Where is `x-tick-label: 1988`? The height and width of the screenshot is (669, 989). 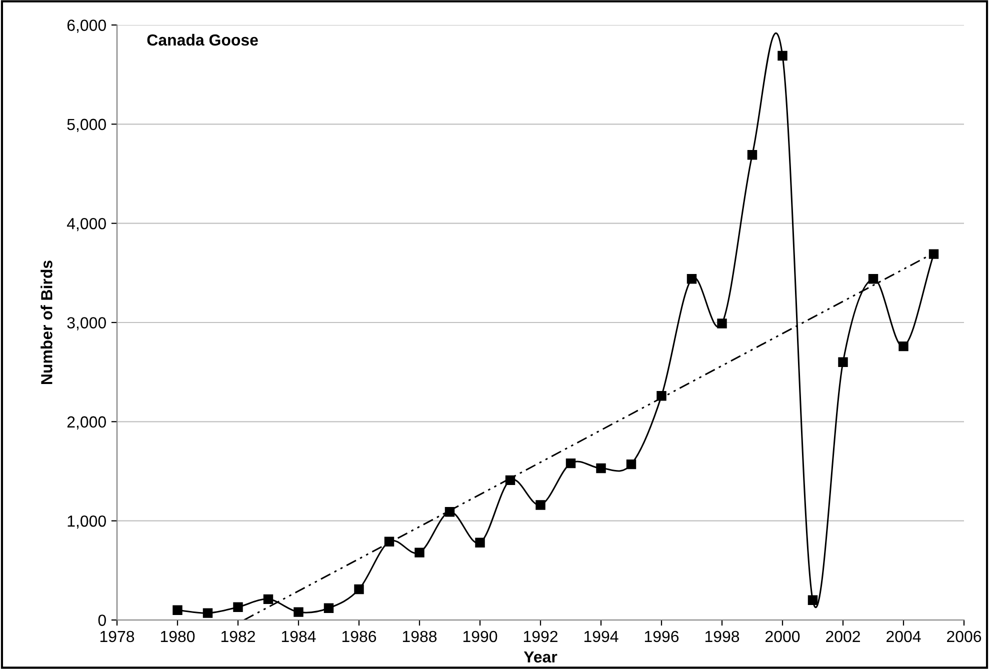 x-tick-label: 1988 is located at coordinates (419, 636).